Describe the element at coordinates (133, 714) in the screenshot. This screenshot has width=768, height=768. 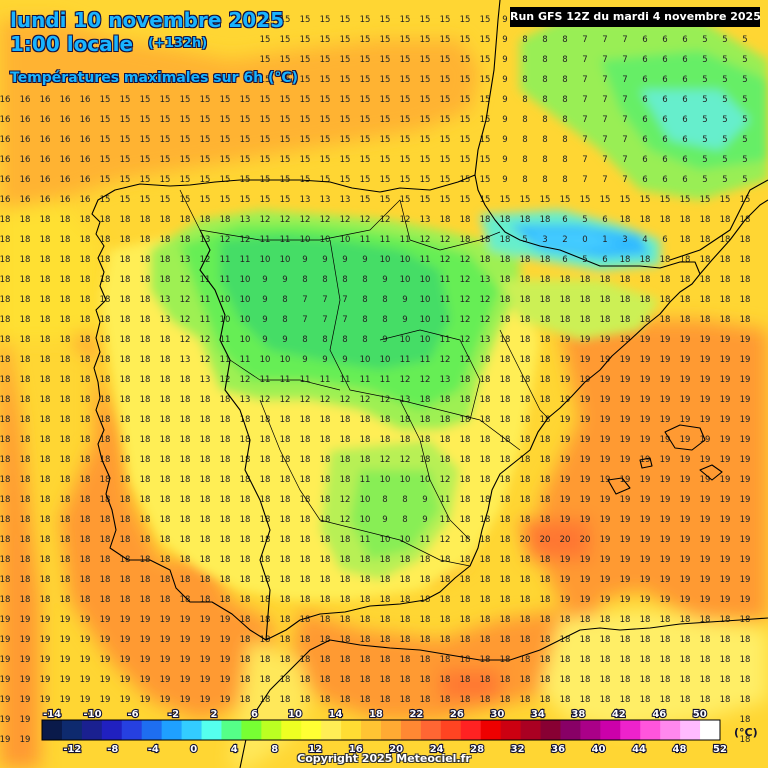
I see `legend-tick-label: -6` at that location.